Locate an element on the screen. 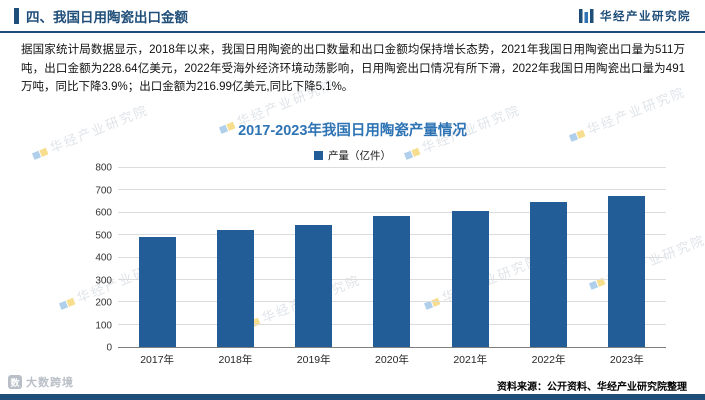 The width and height of the screenshot is (705, 400). legend-swatch is located at coordinates (318, 155).